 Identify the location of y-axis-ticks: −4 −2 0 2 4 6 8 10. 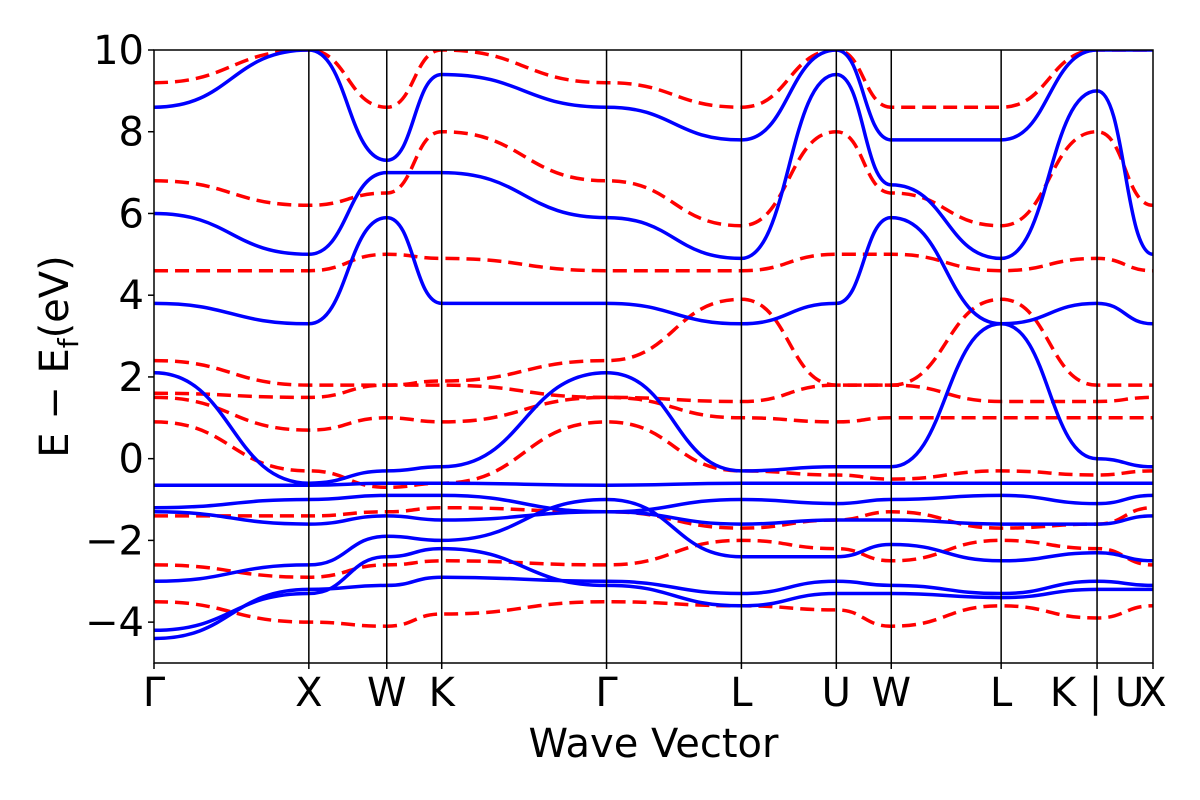
(119, 337).